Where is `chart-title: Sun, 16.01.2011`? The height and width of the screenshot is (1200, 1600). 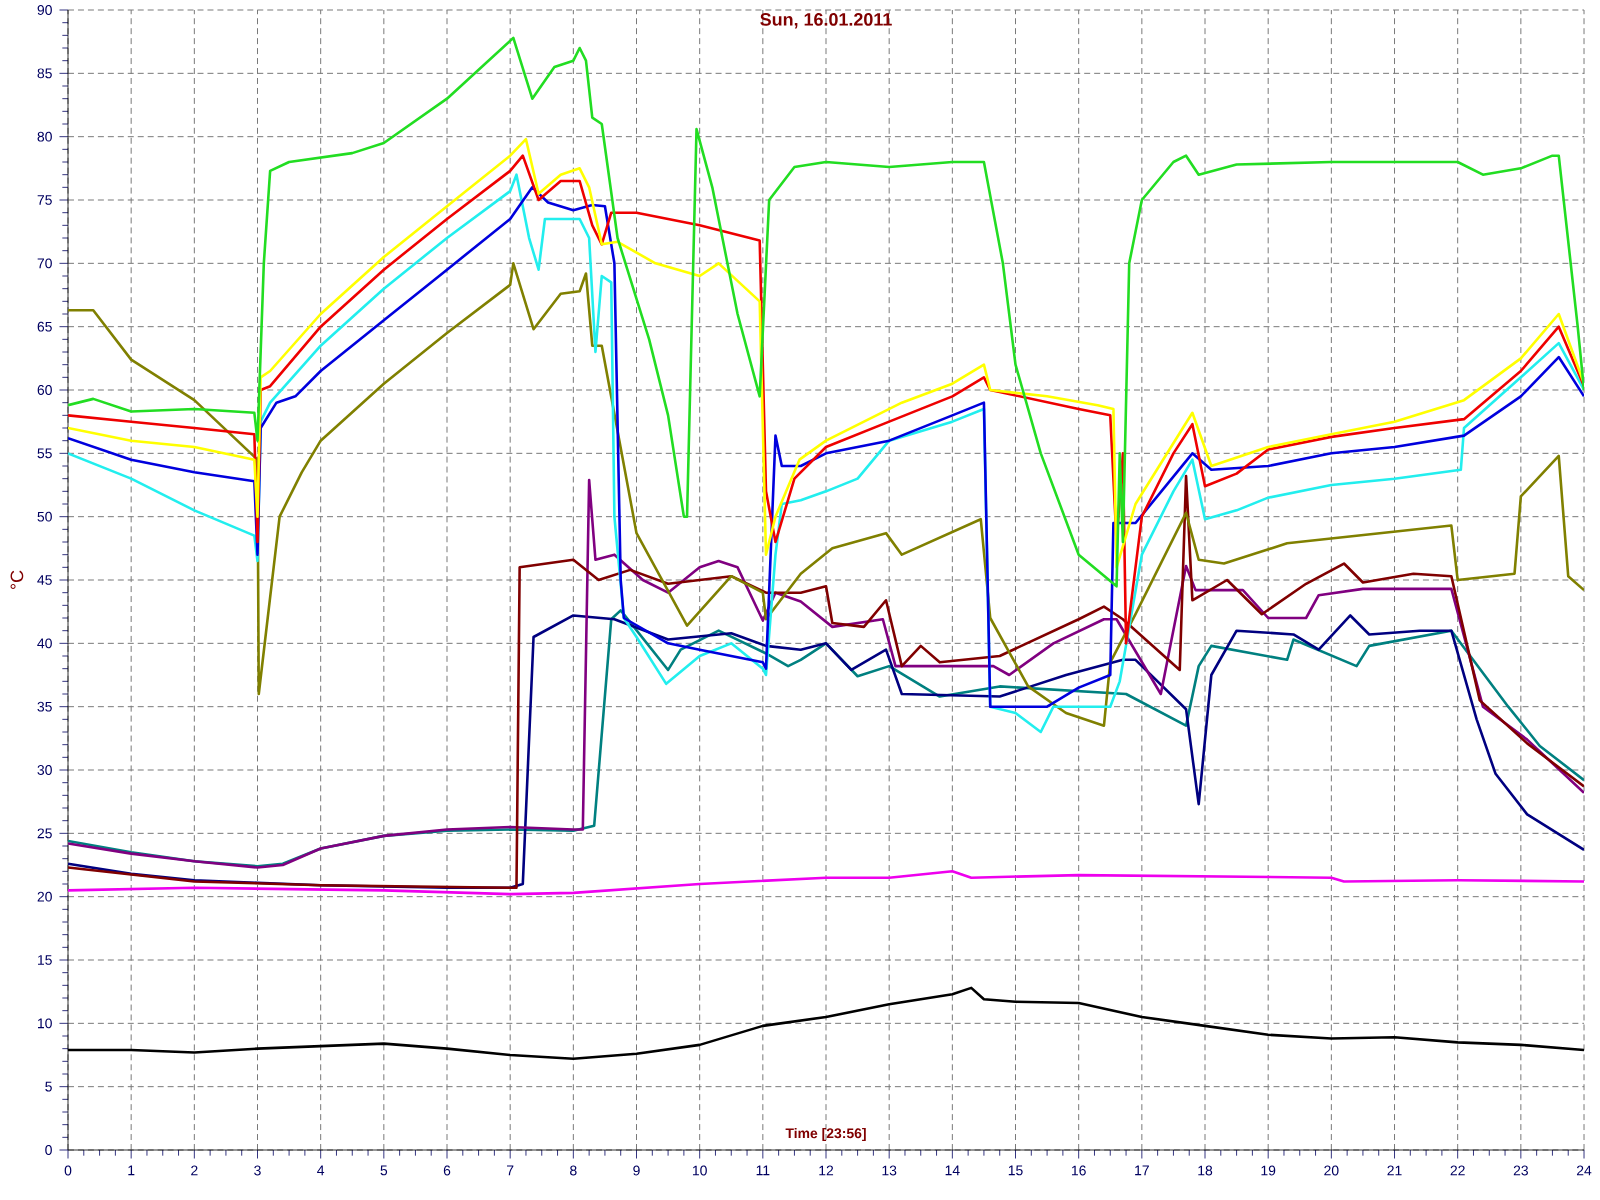 chart-title: Sun, 16.01.2011 is located at coordinates (826, 21).